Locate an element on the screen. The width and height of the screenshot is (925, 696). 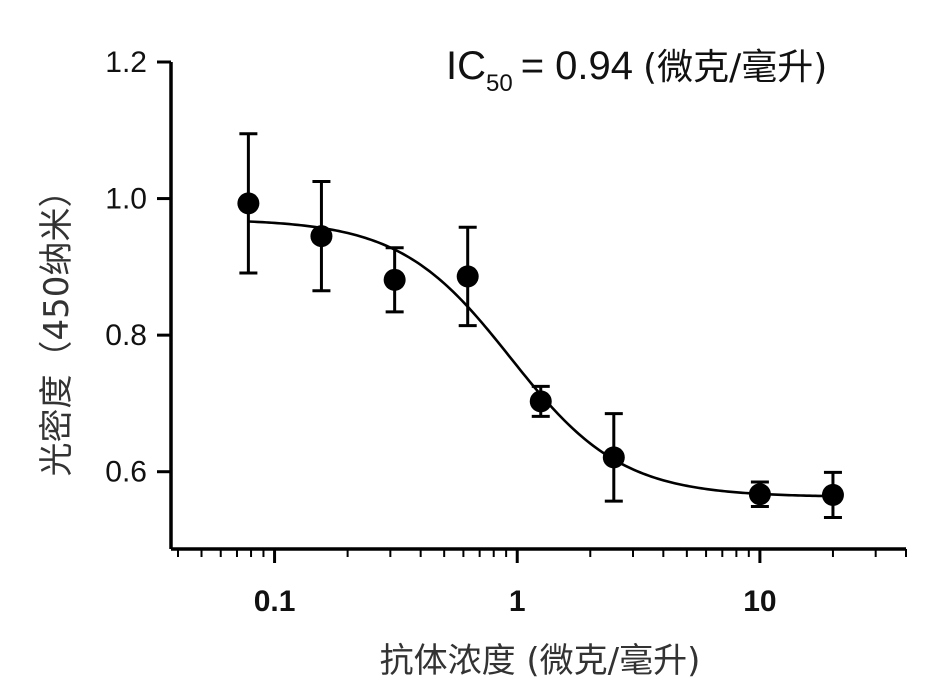
y-tick-label: 1.0 is located at coordinates (126, 199).